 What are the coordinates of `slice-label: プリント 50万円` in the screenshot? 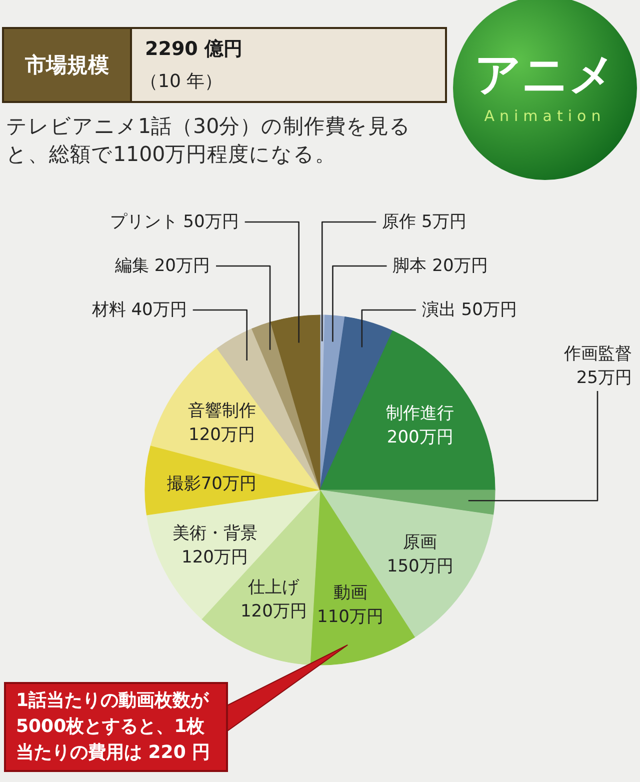 It's located at (174, 222).